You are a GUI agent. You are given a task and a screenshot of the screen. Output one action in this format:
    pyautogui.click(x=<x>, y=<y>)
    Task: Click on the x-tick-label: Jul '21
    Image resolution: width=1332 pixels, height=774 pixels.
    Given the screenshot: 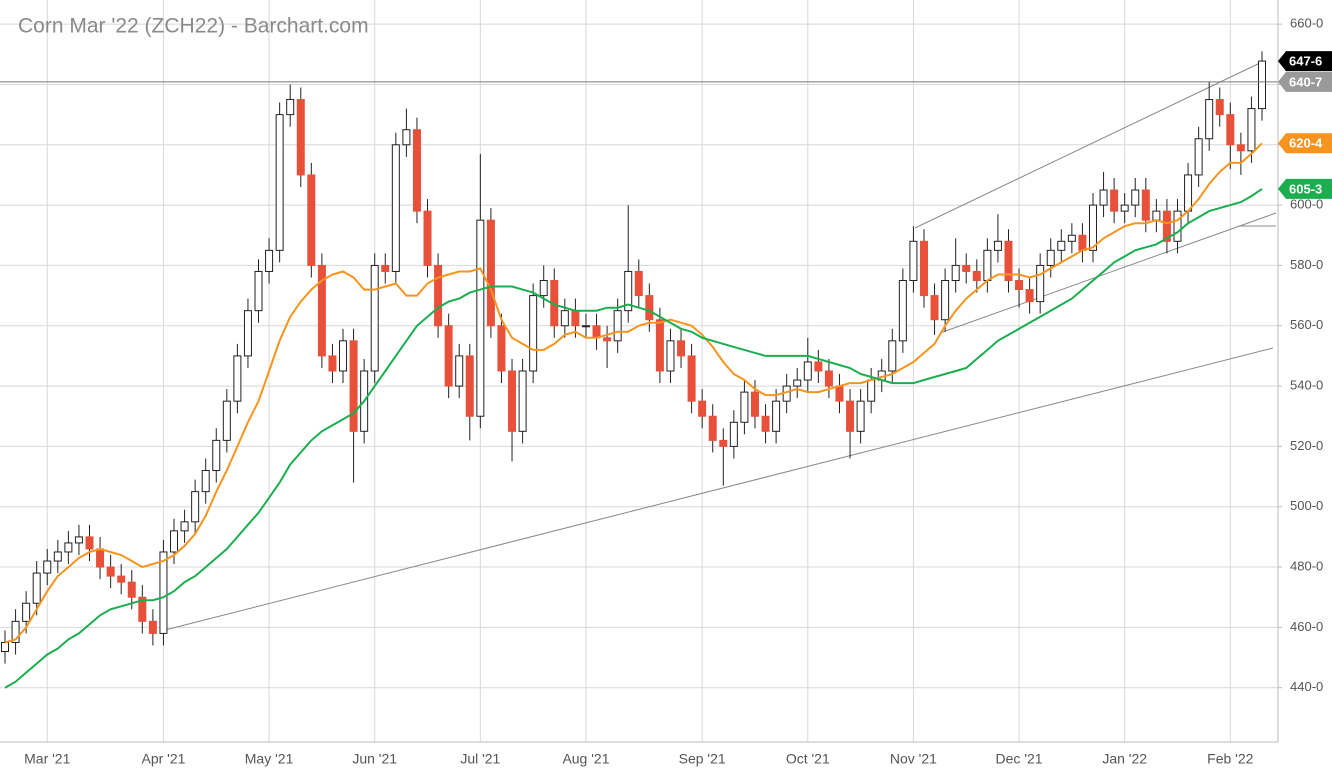 What is the action you would take?
    pyautogui.click(x=480, y=759)
    